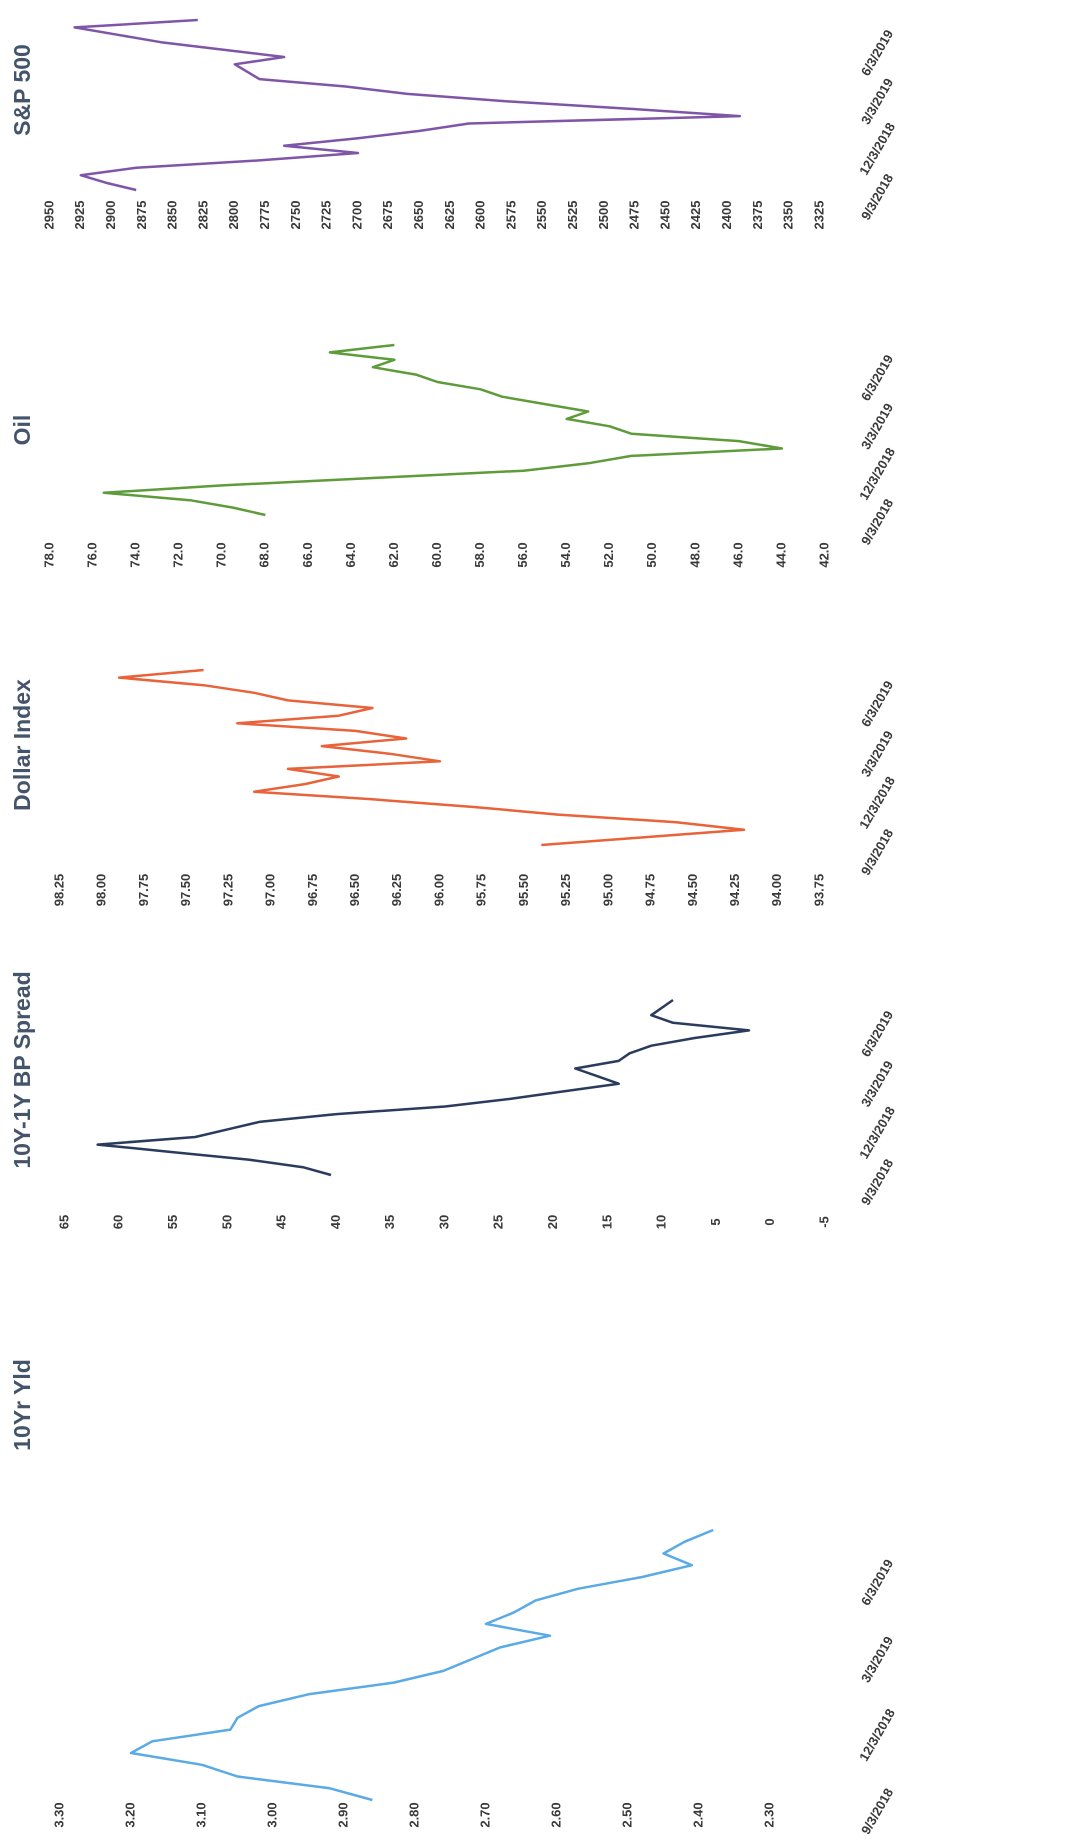  I want to click on y-tick-label: 70.0, so click(221, 554).